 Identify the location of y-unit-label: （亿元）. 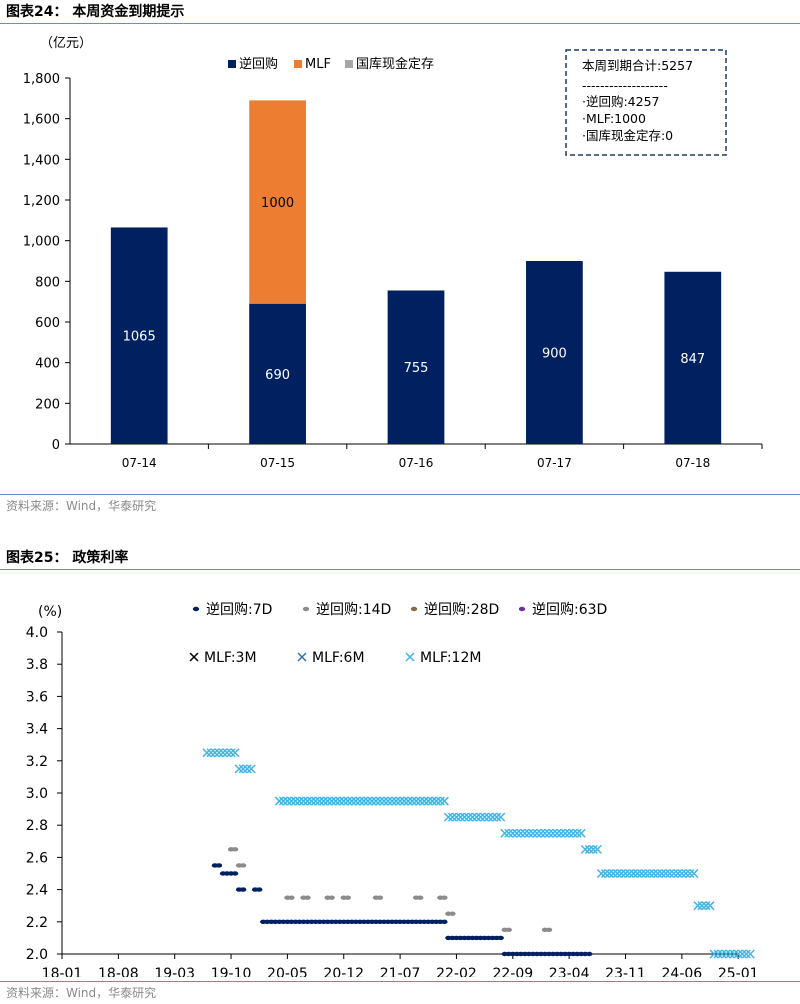
(66, 43).